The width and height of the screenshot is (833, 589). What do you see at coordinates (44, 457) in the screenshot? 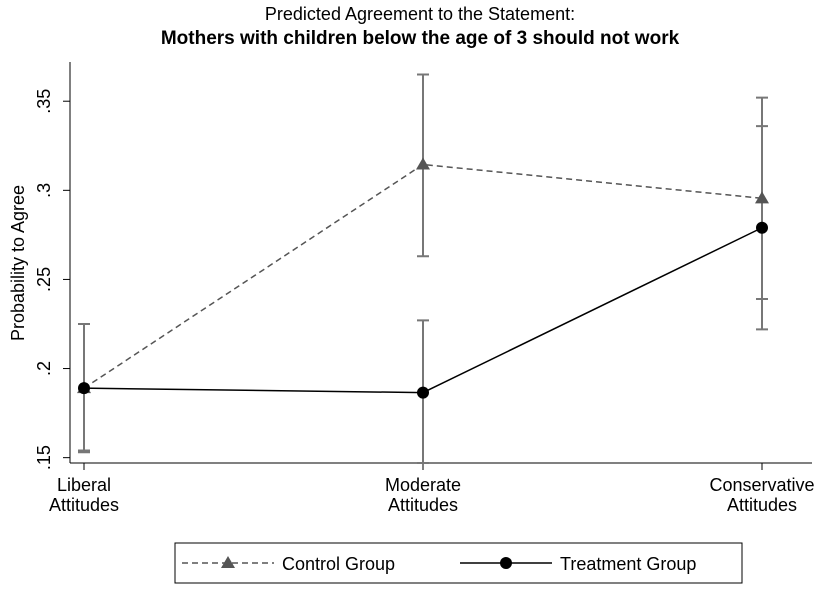
I see `y-tick-label: .15` at bounding box center [44, 457].